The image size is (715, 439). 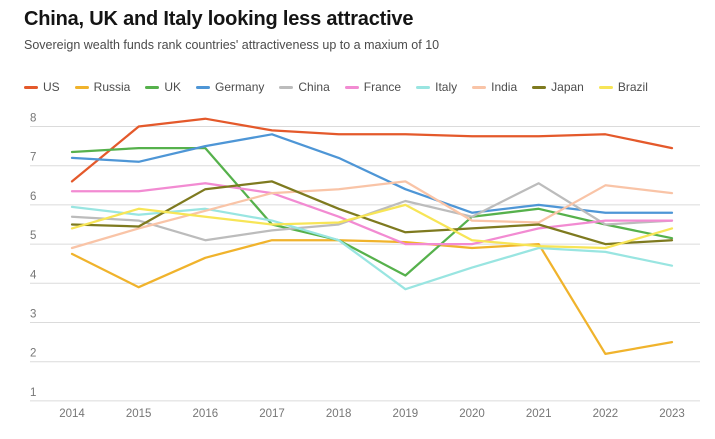 What do you see at coordinates (51, 87) in the screenshot?
I see `legend-label: US` at bounding box center [51, 87].